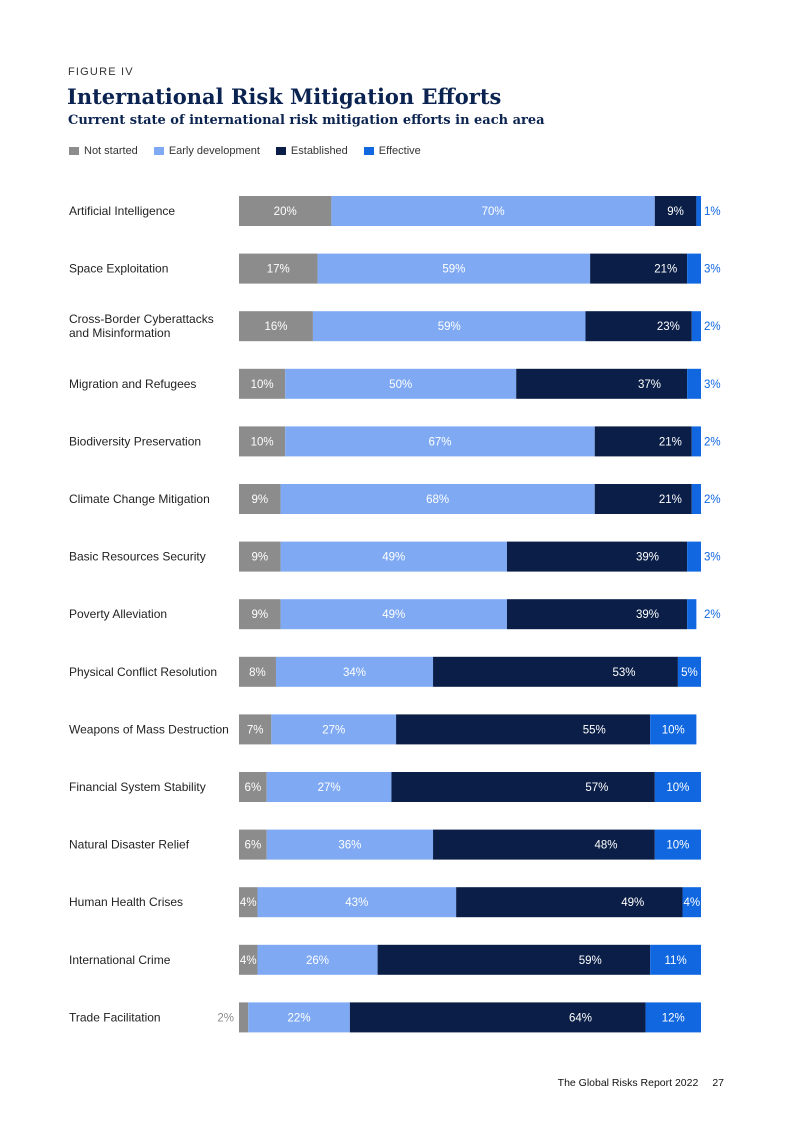 The height and width of the screenshot is (1122, 793). Describe the element at coordinates (392, 151) in the screenshot. I see `legend-item-effective: Effective` at that location.